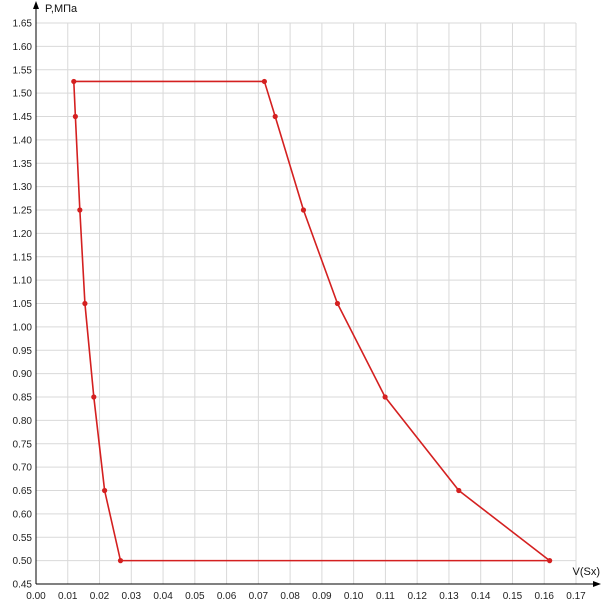 This screenshot has width=603, height=606. Describe the element at coordinates (132, 596) in the screenshot. I see `x-tick-label: 0.03` at that location.